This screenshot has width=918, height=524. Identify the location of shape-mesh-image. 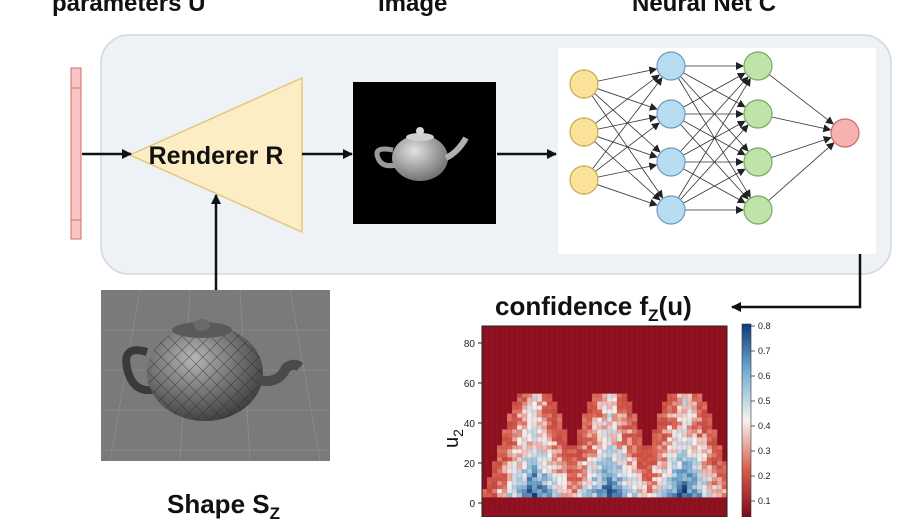
(215, 375).